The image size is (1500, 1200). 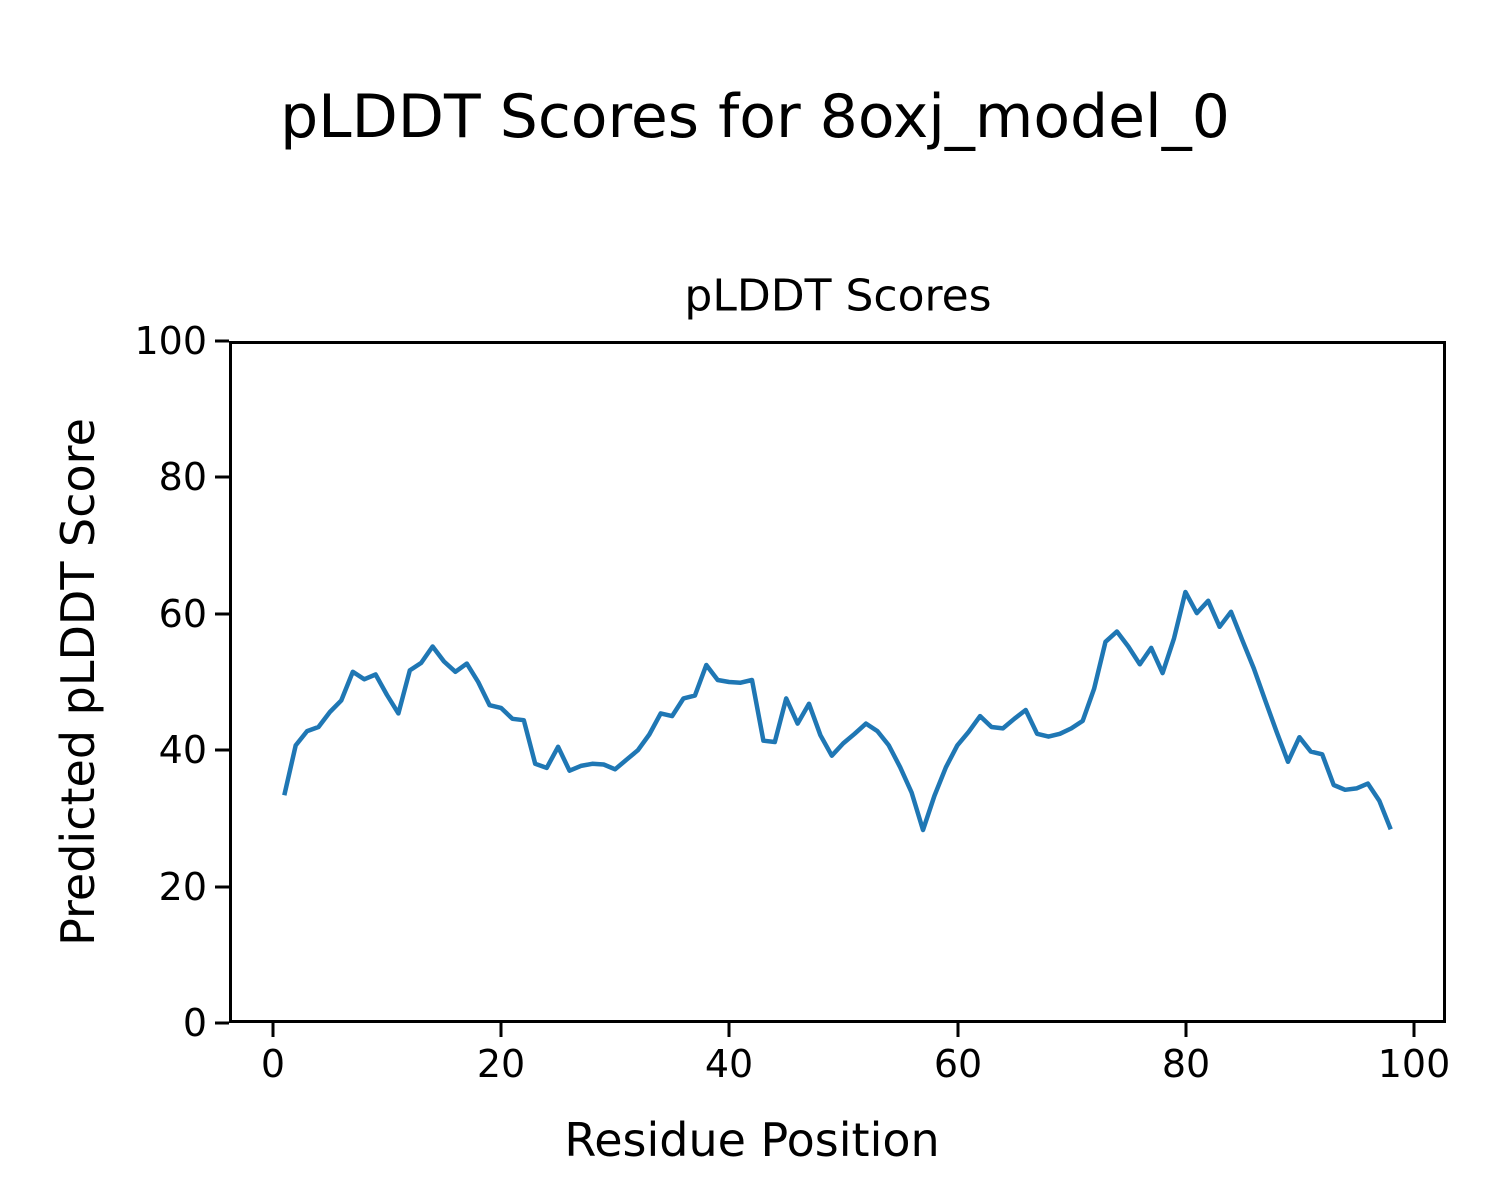 I want to click on x-tick-label: 80, so click(x=1186, y=1064).